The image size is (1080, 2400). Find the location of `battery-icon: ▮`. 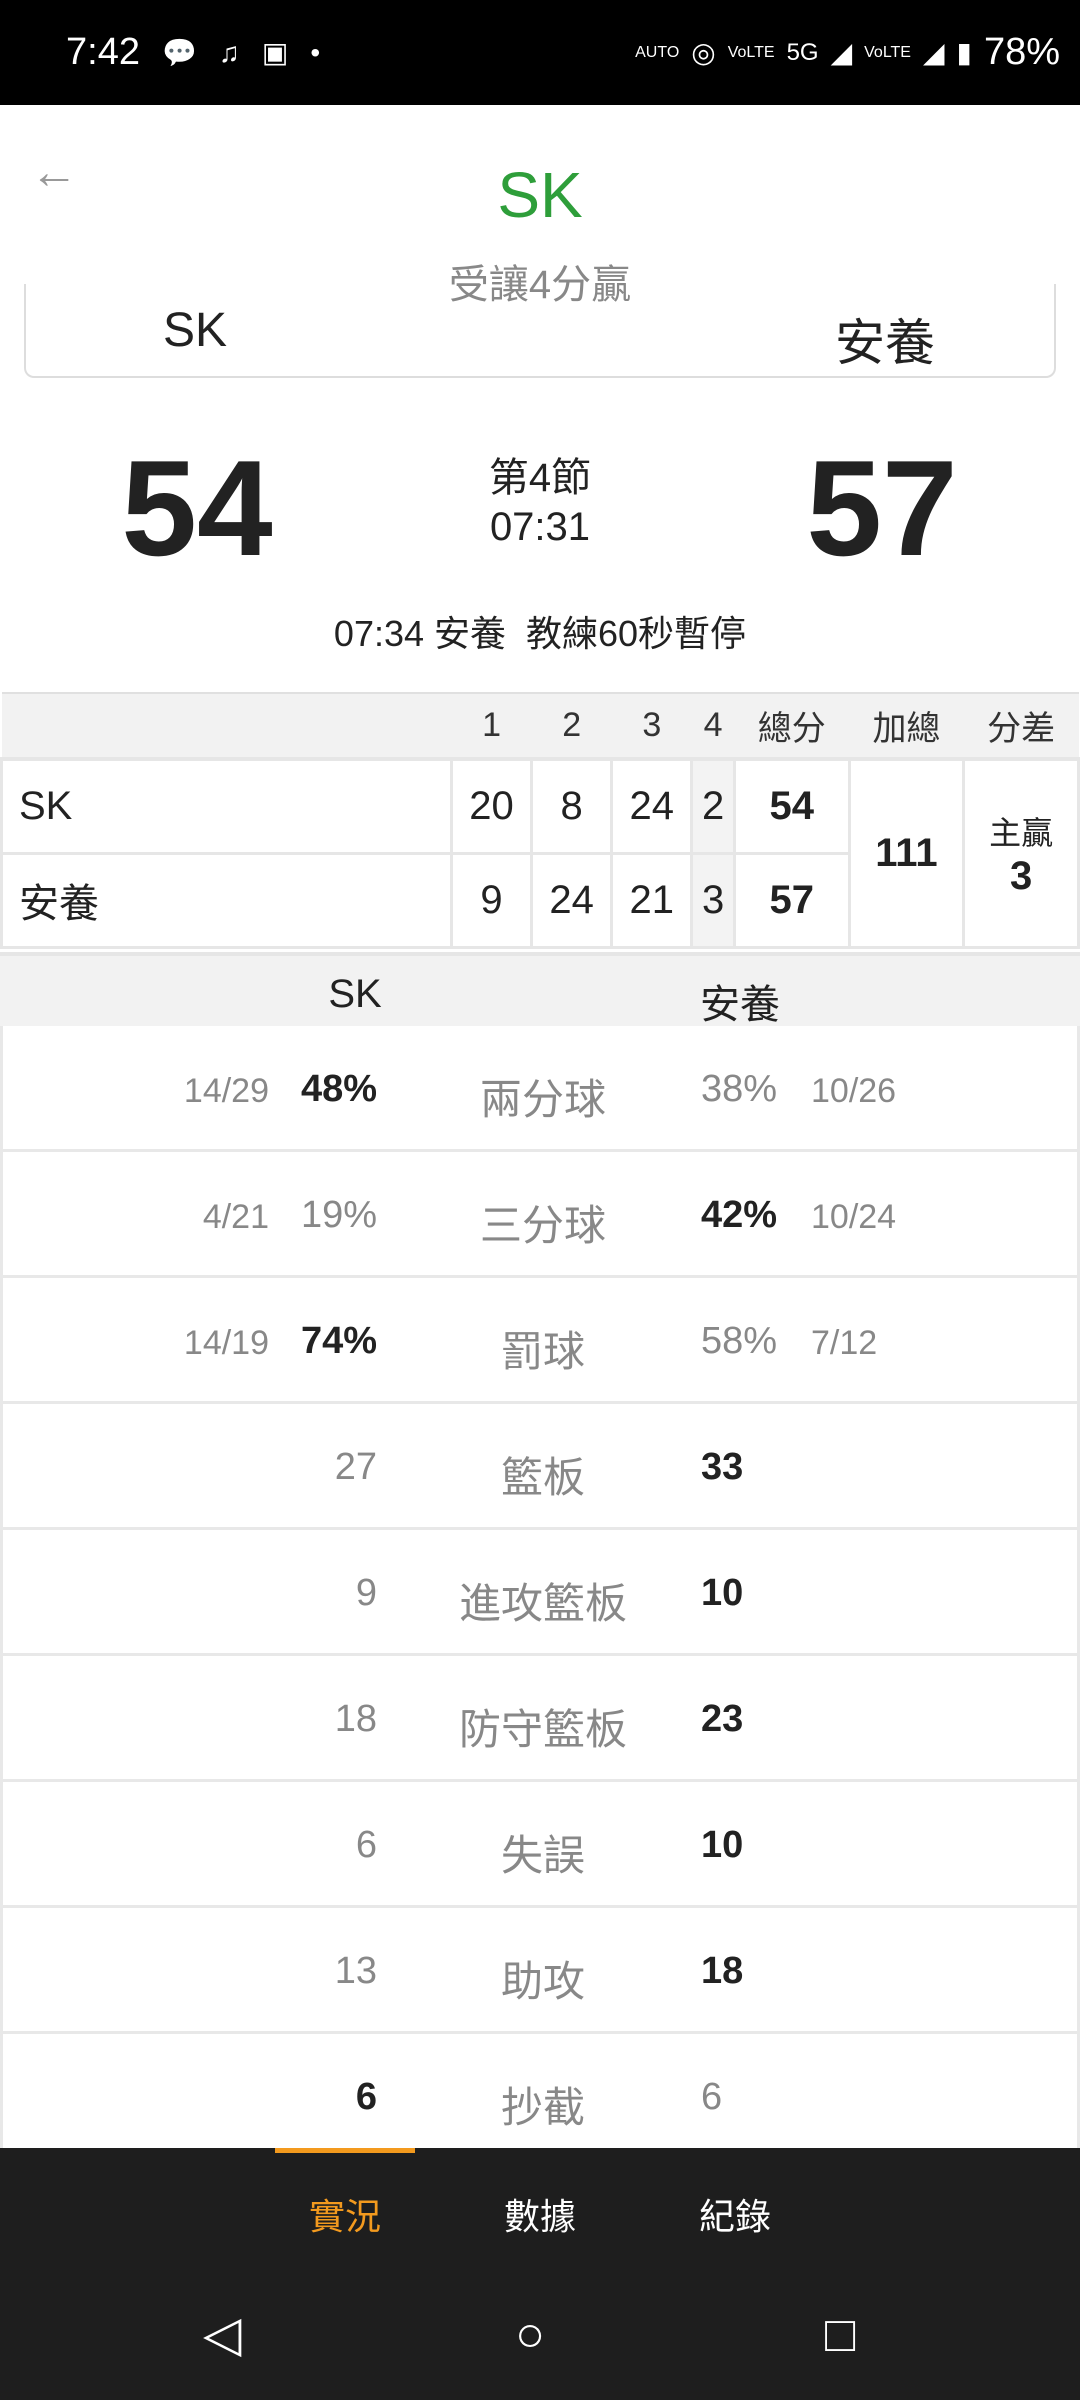

battery-icon: ▮ is located at coordinates (964, 52).